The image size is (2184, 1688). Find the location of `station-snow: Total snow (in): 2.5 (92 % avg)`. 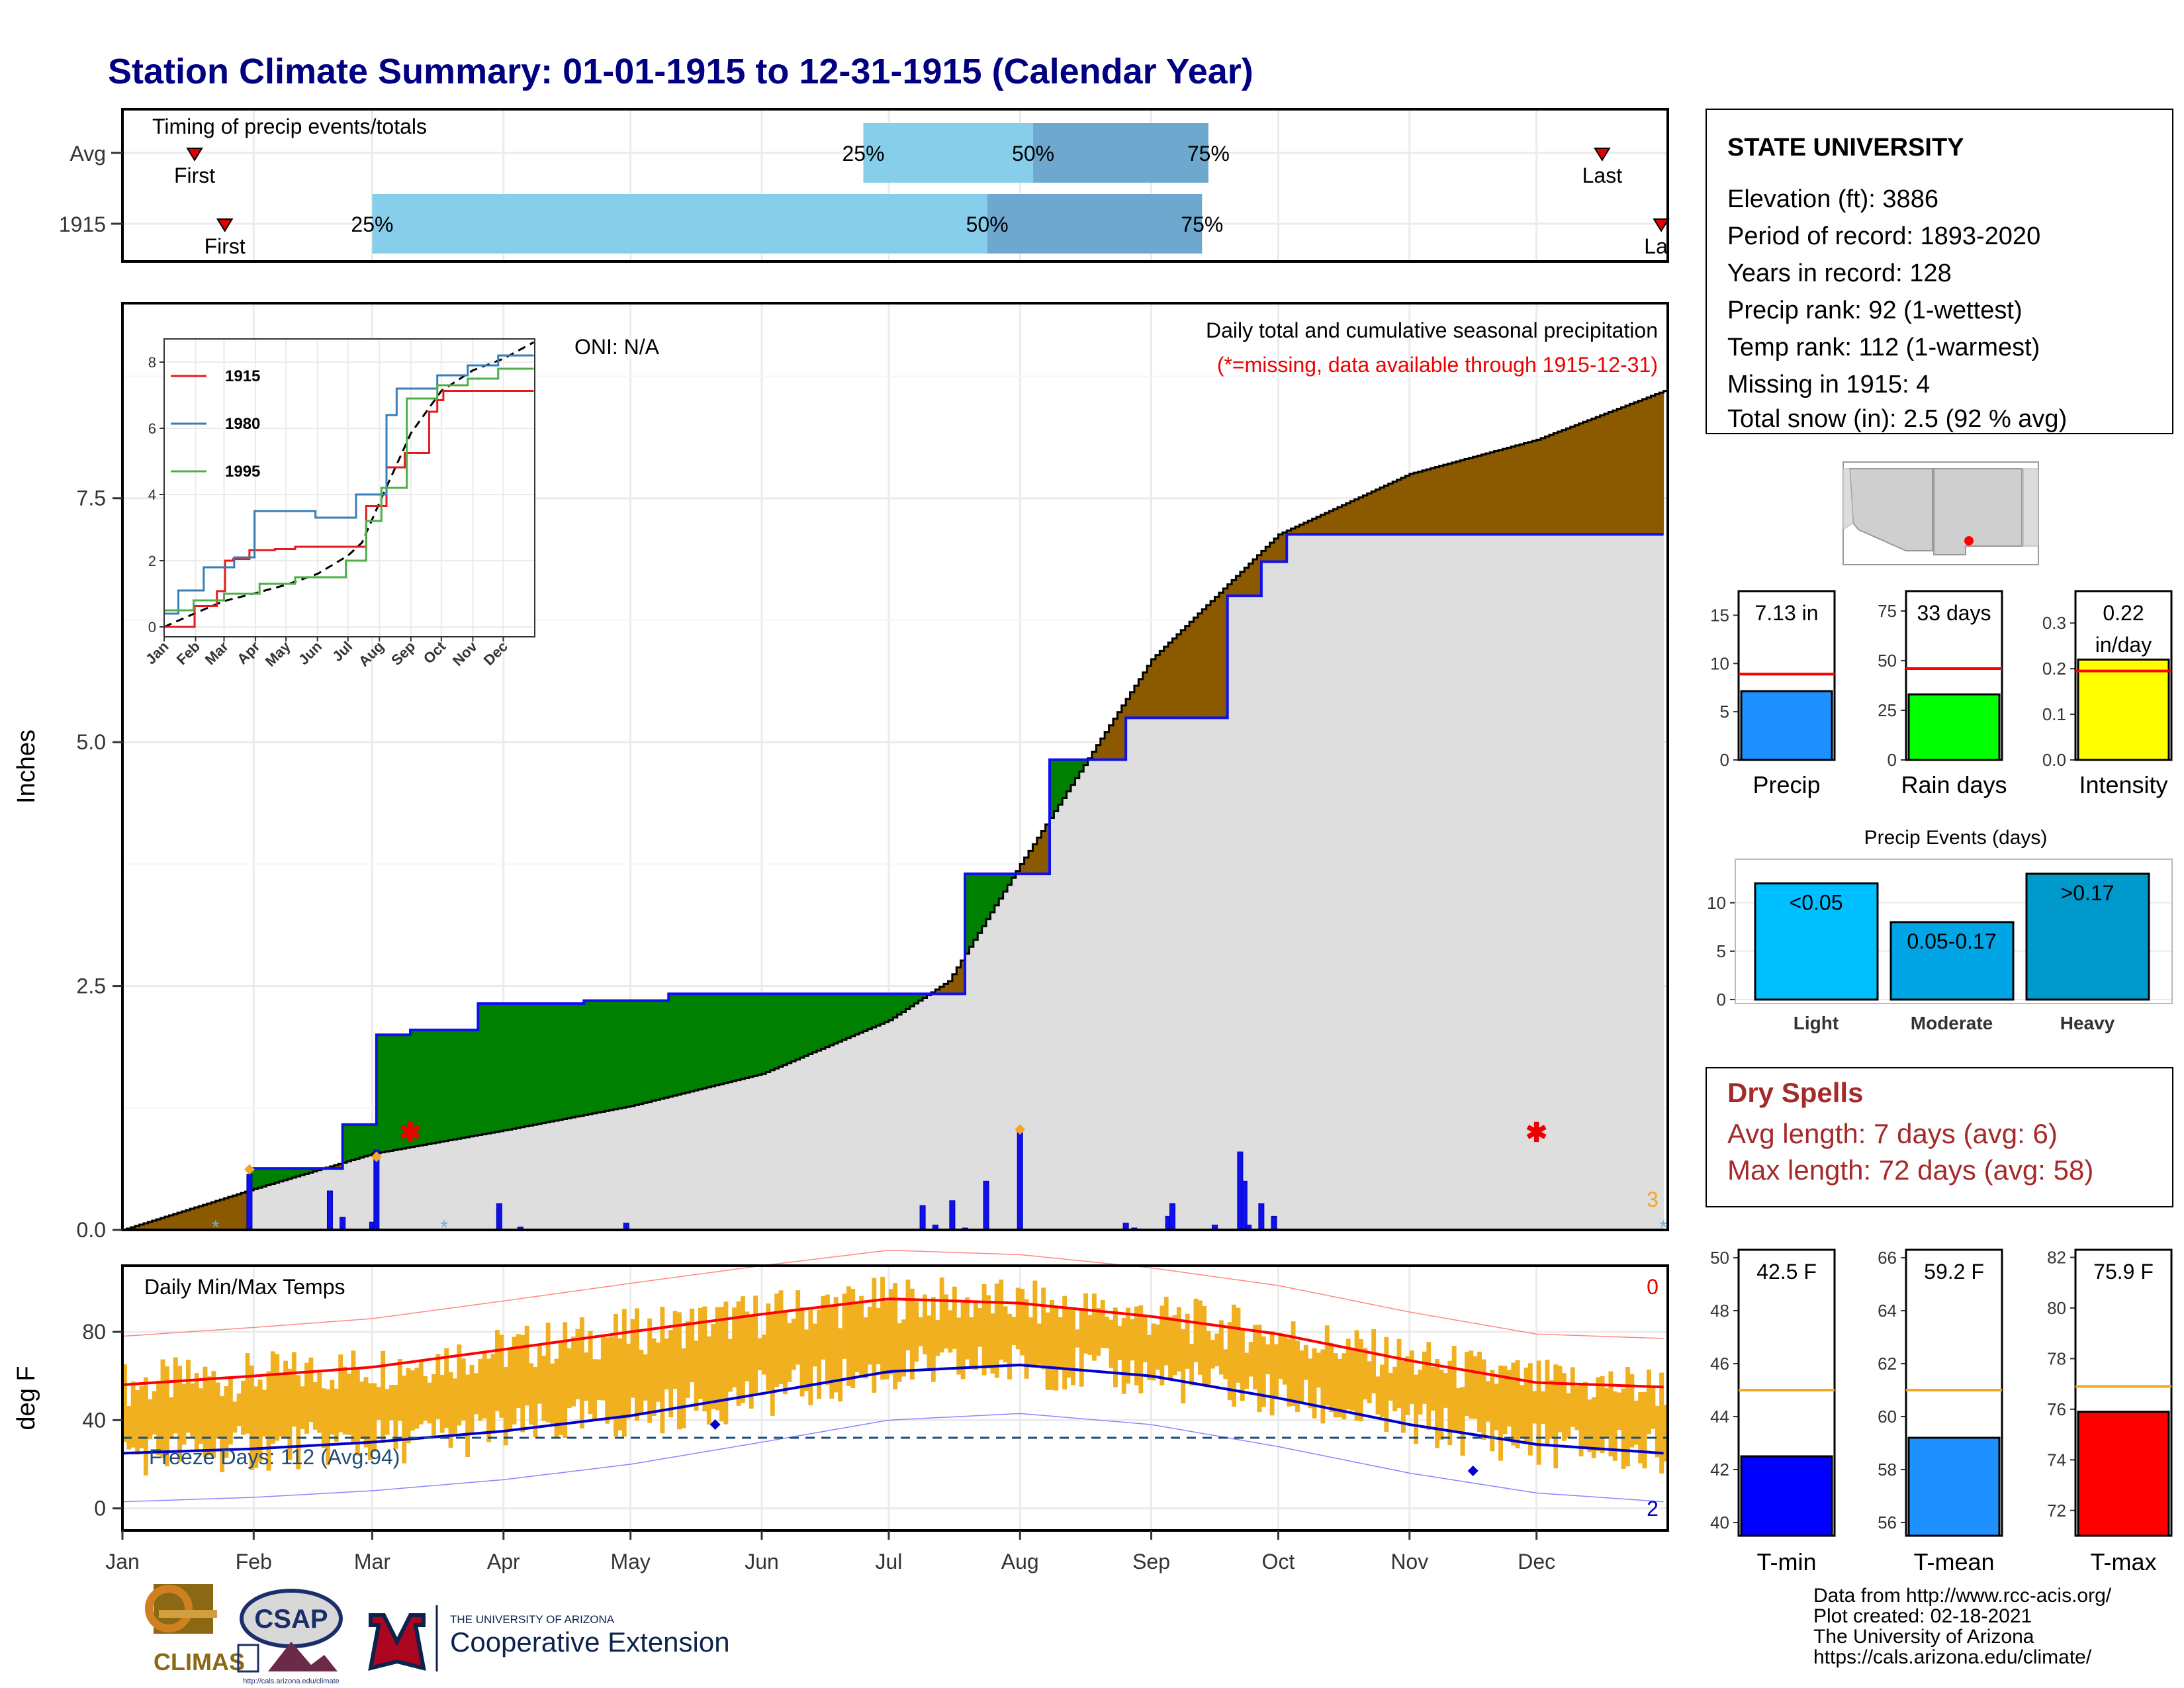

station-snow: Total snow (in): 2.5 (92 % avg) is located at coordinates (1897, 419).